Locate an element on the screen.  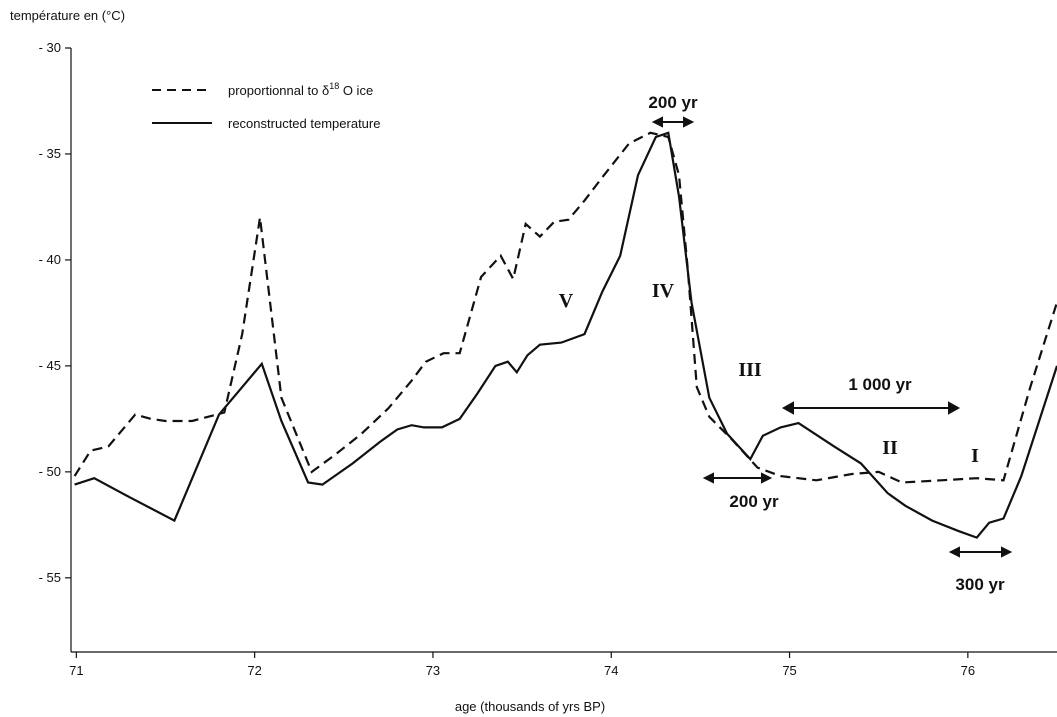
x-tick-label: 73 is located at coordinates (433, 670).